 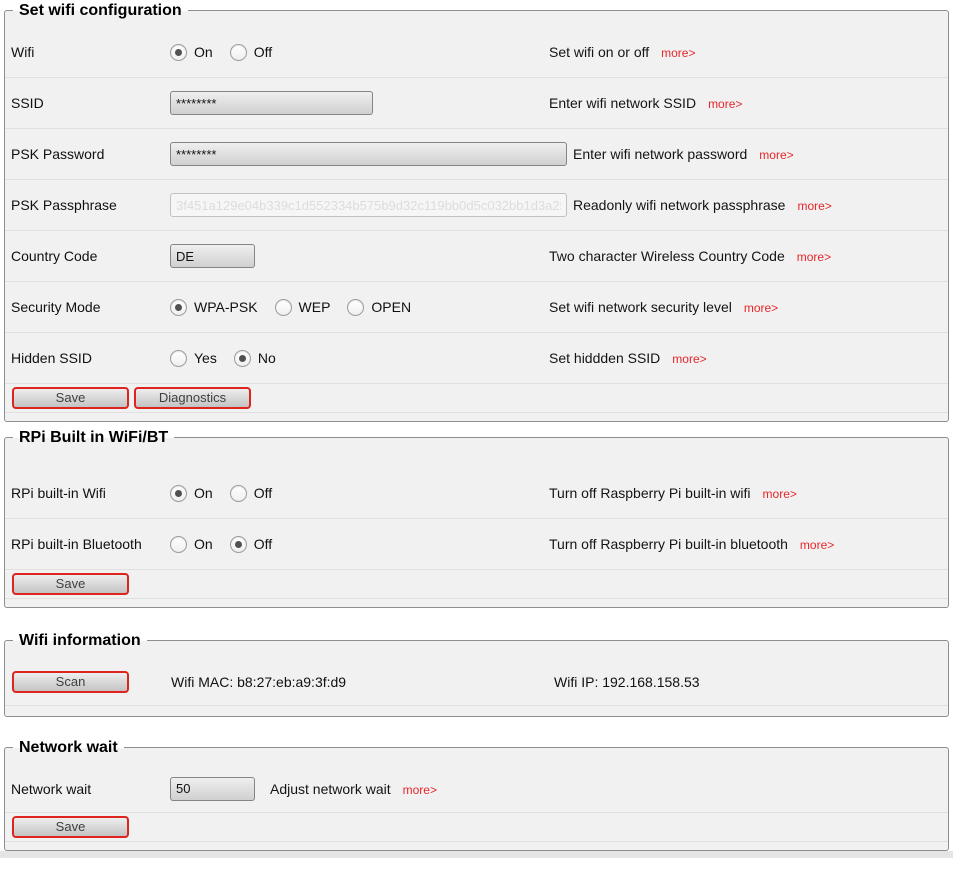 What do you see at coordinates (203, 544) in the screenshot?
I see `rpi-bluetooth-on-label: On` at bounding box center [203, 544].